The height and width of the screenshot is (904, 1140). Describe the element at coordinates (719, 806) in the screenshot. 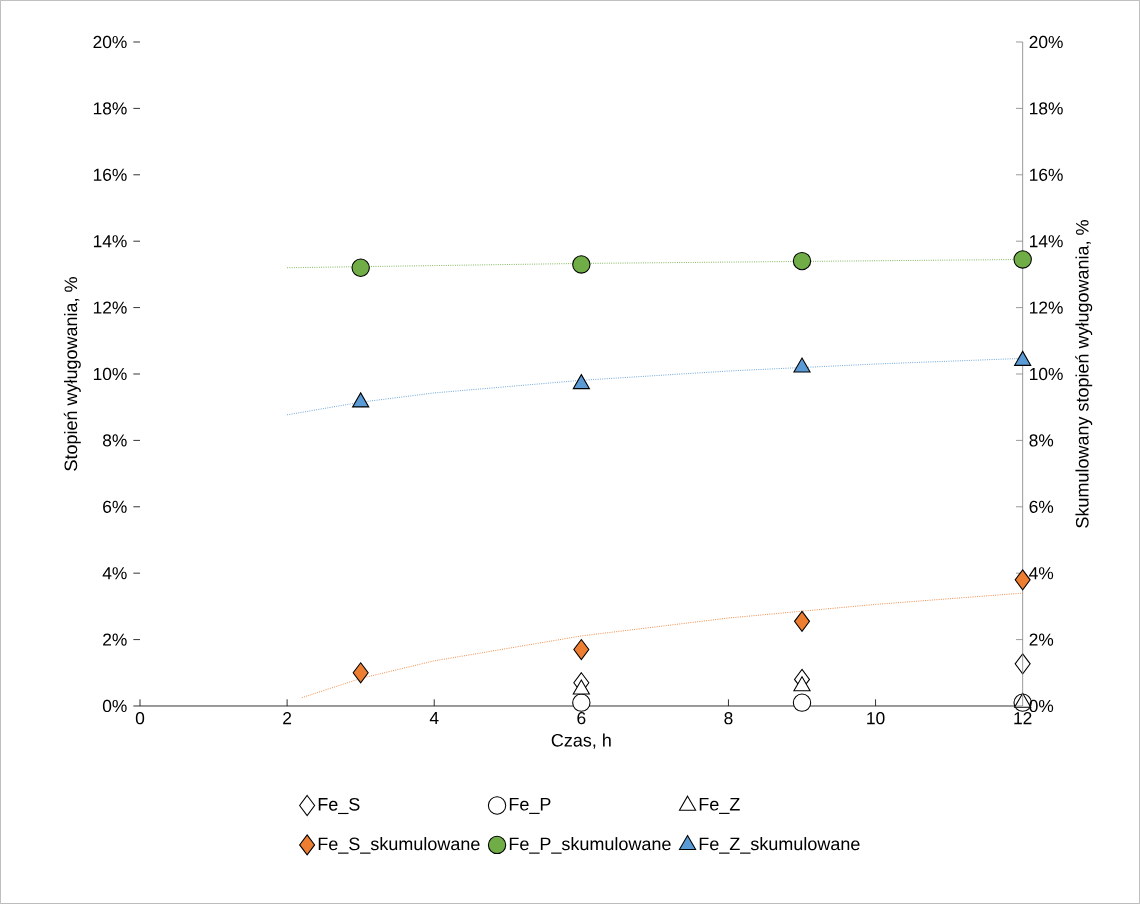

I see `legend-label: Fe_Z` at that location.